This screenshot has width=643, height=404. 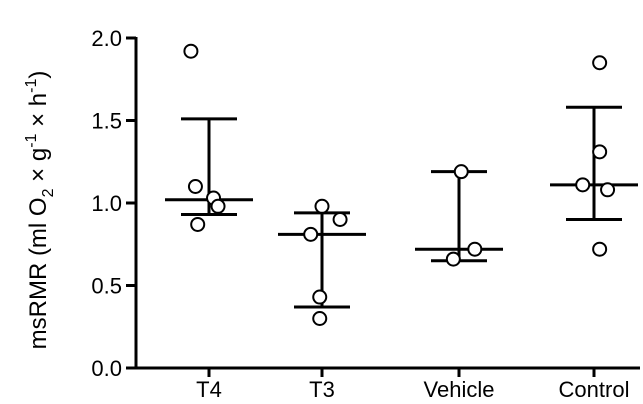 I want to click on y-tick-label: 0.5, so click(x=106, y=286).